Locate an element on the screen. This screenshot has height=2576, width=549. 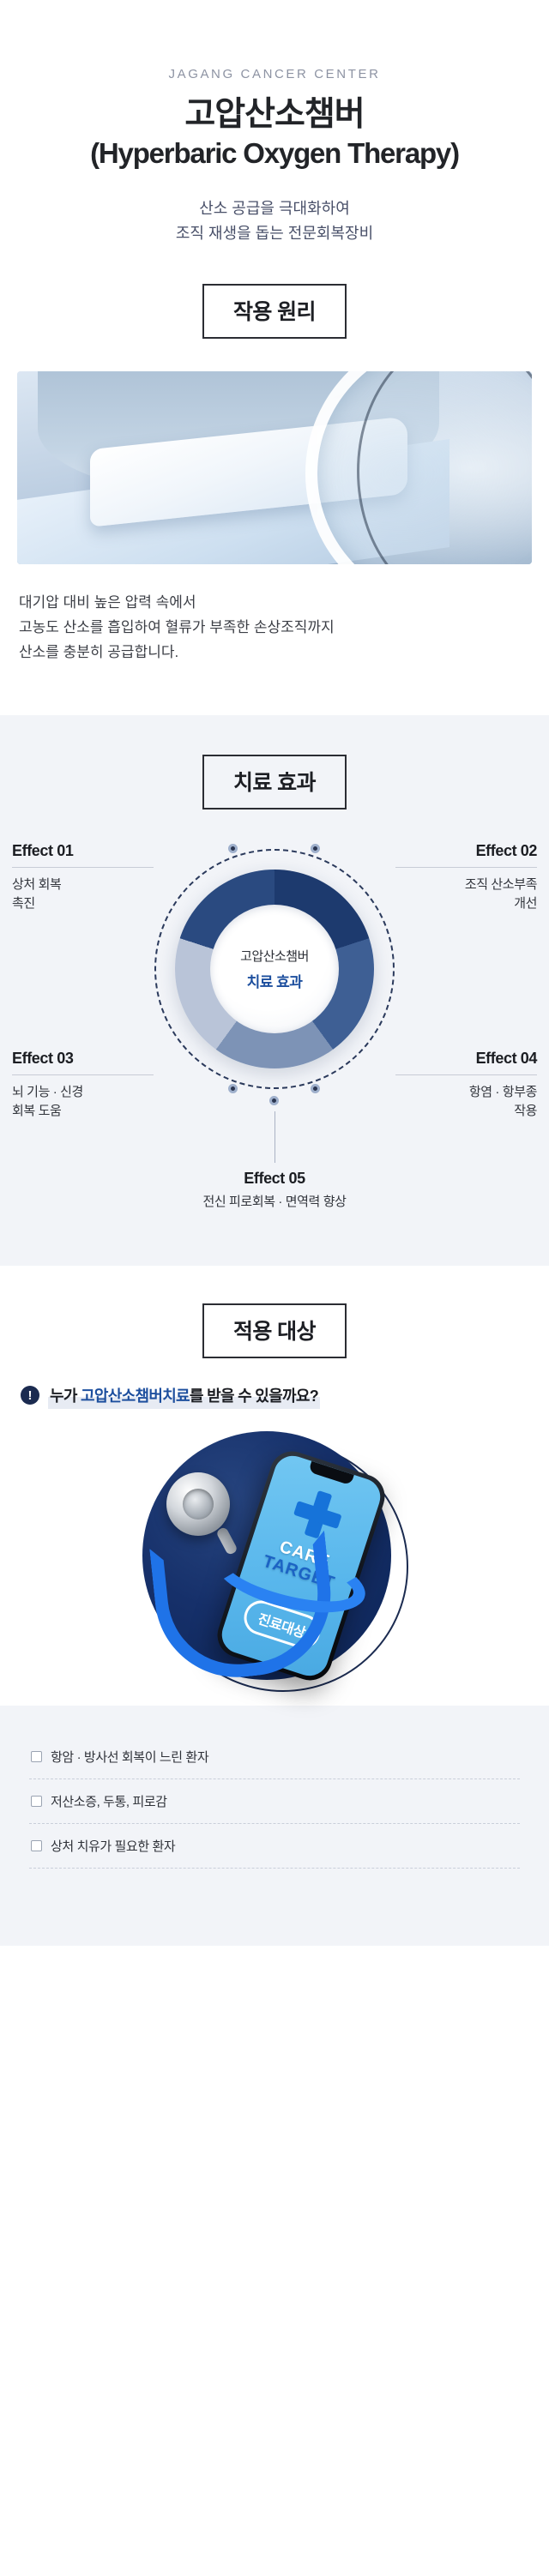
donut-center-top: 고압산소챔버 is located at coordinates (275, 956).